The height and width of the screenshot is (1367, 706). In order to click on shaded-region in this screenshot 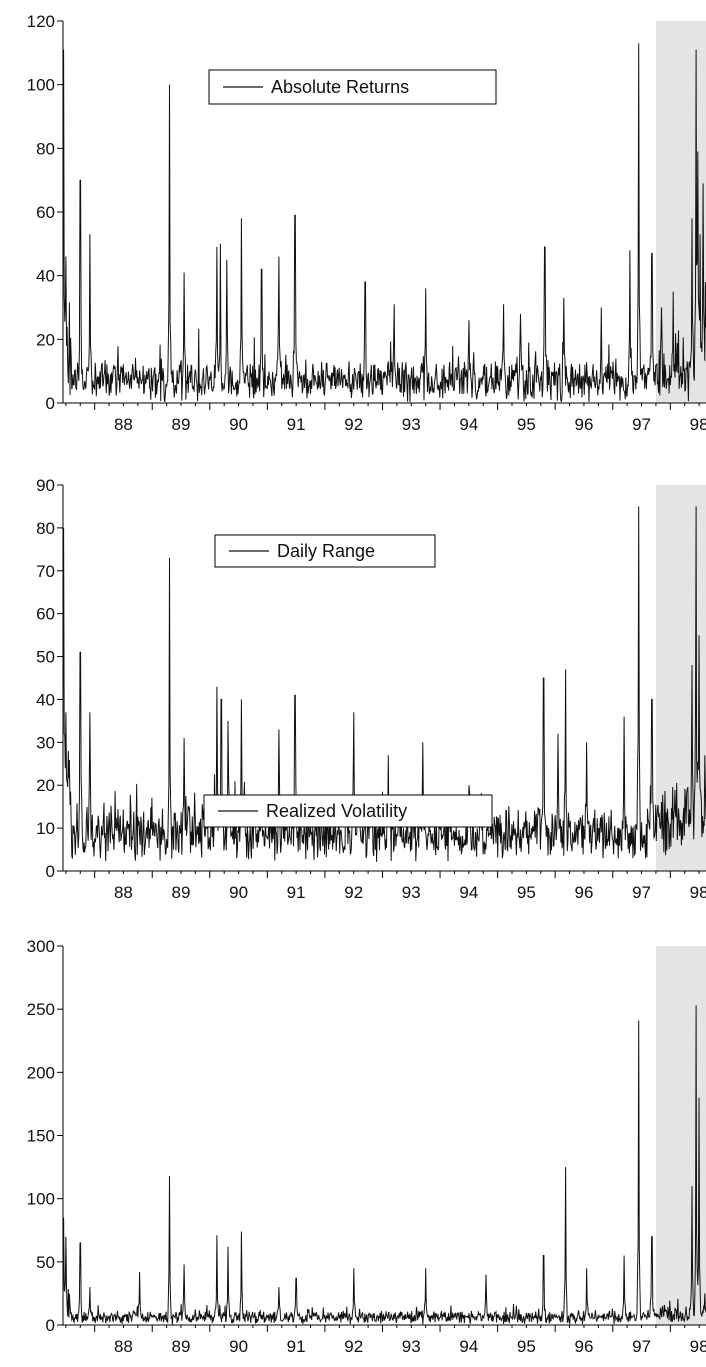, I will do `click(680, 1135)`.